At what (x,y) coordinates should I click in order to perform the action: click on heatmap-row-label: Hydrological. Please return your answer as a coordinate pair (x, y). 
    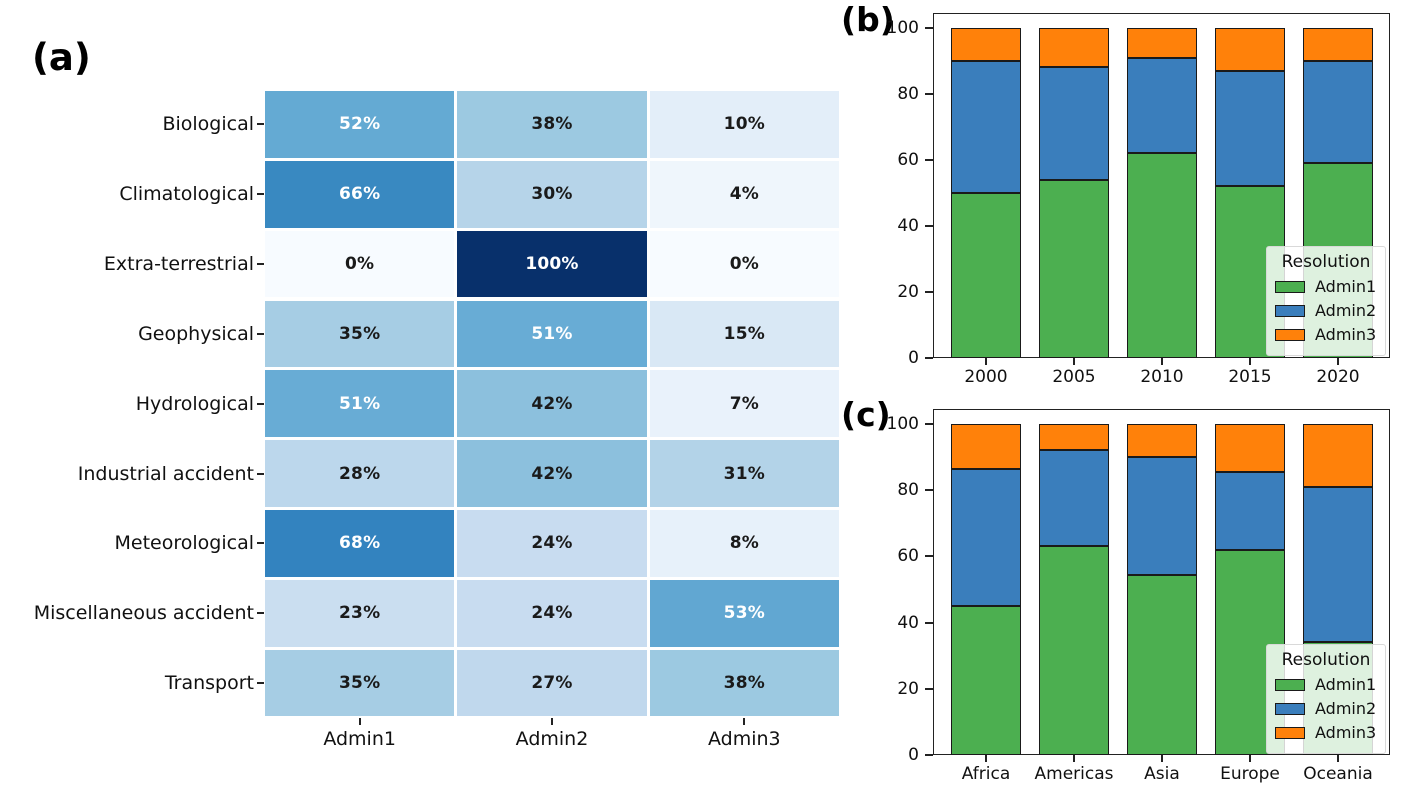
    Looking at the image, I should click on (194, 403).